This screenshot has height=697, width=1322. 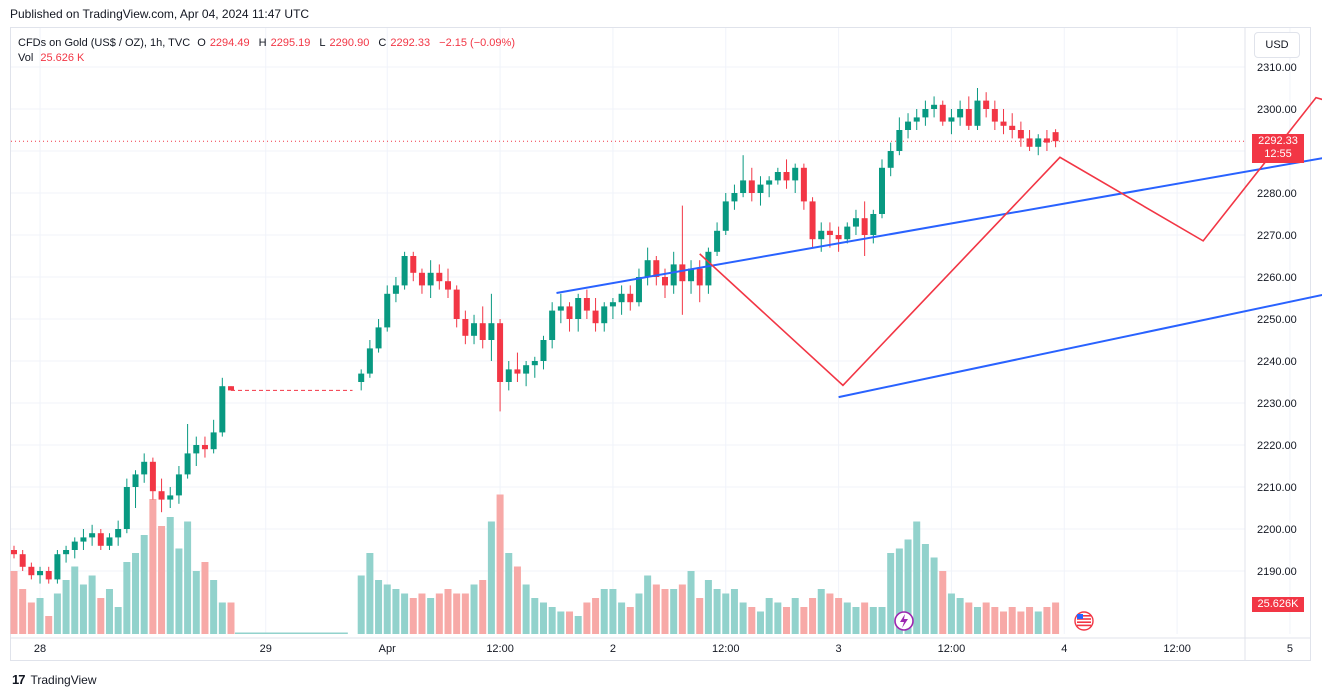 What do you see at coordinates (839, 649) in the screenshot?
I see `time-tick-label: 3` at bounding box center [839, 649].